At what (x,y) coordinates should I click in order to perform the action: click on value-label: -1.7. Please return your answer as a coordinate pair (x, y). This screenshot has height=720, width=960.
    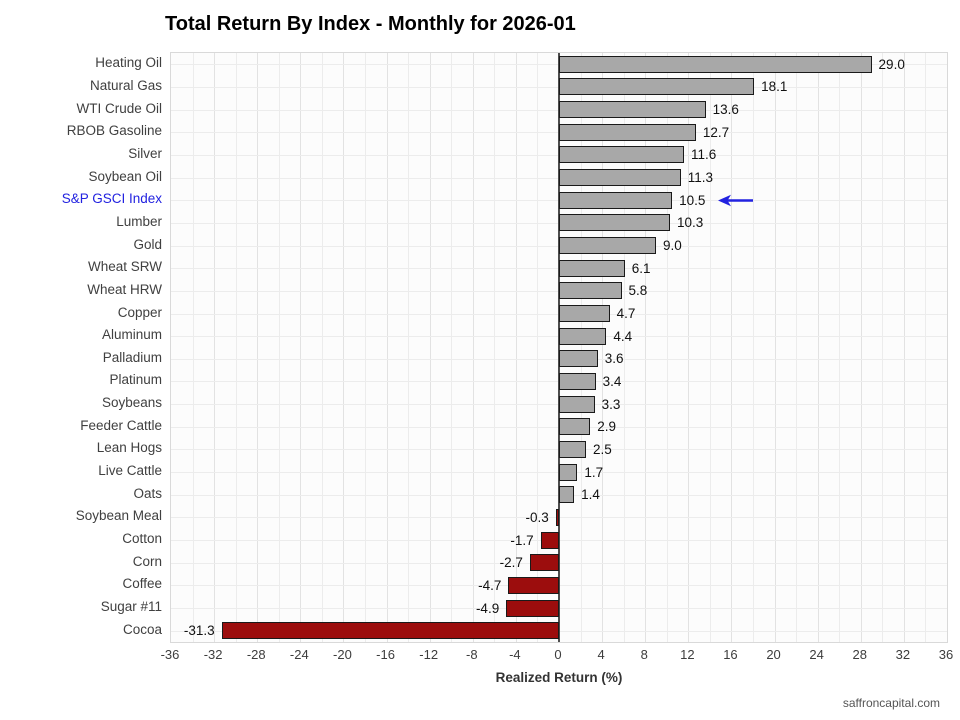
    Looking at the image, I should click on (522, 540).